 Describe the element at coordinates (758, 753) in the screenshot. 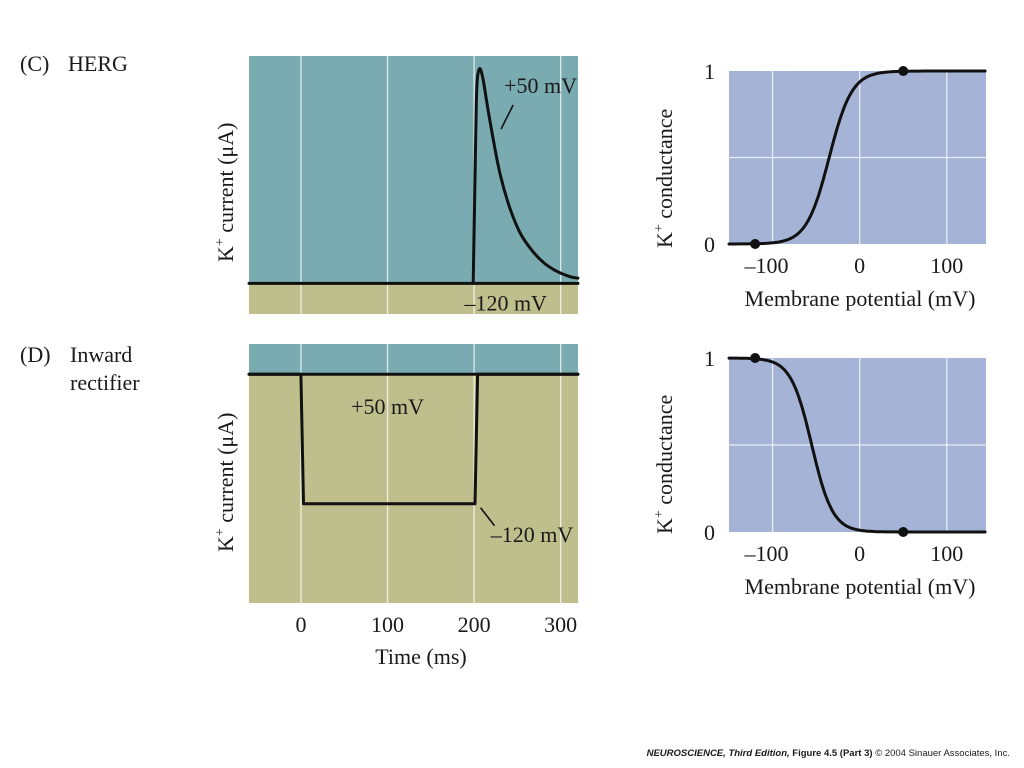

I see `credit-edition: Third Edition,` at that location.